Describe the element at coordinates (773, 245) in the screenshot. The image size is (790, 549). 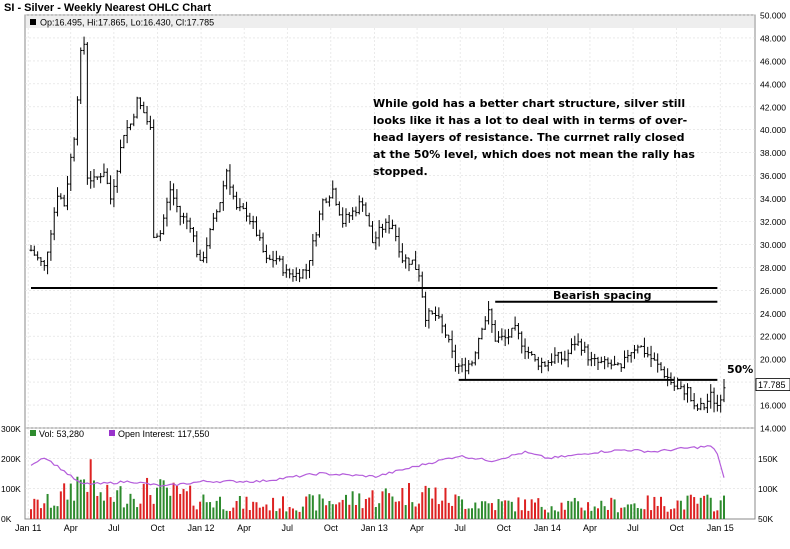
I see `price-tick-label: 30.000` at that location.